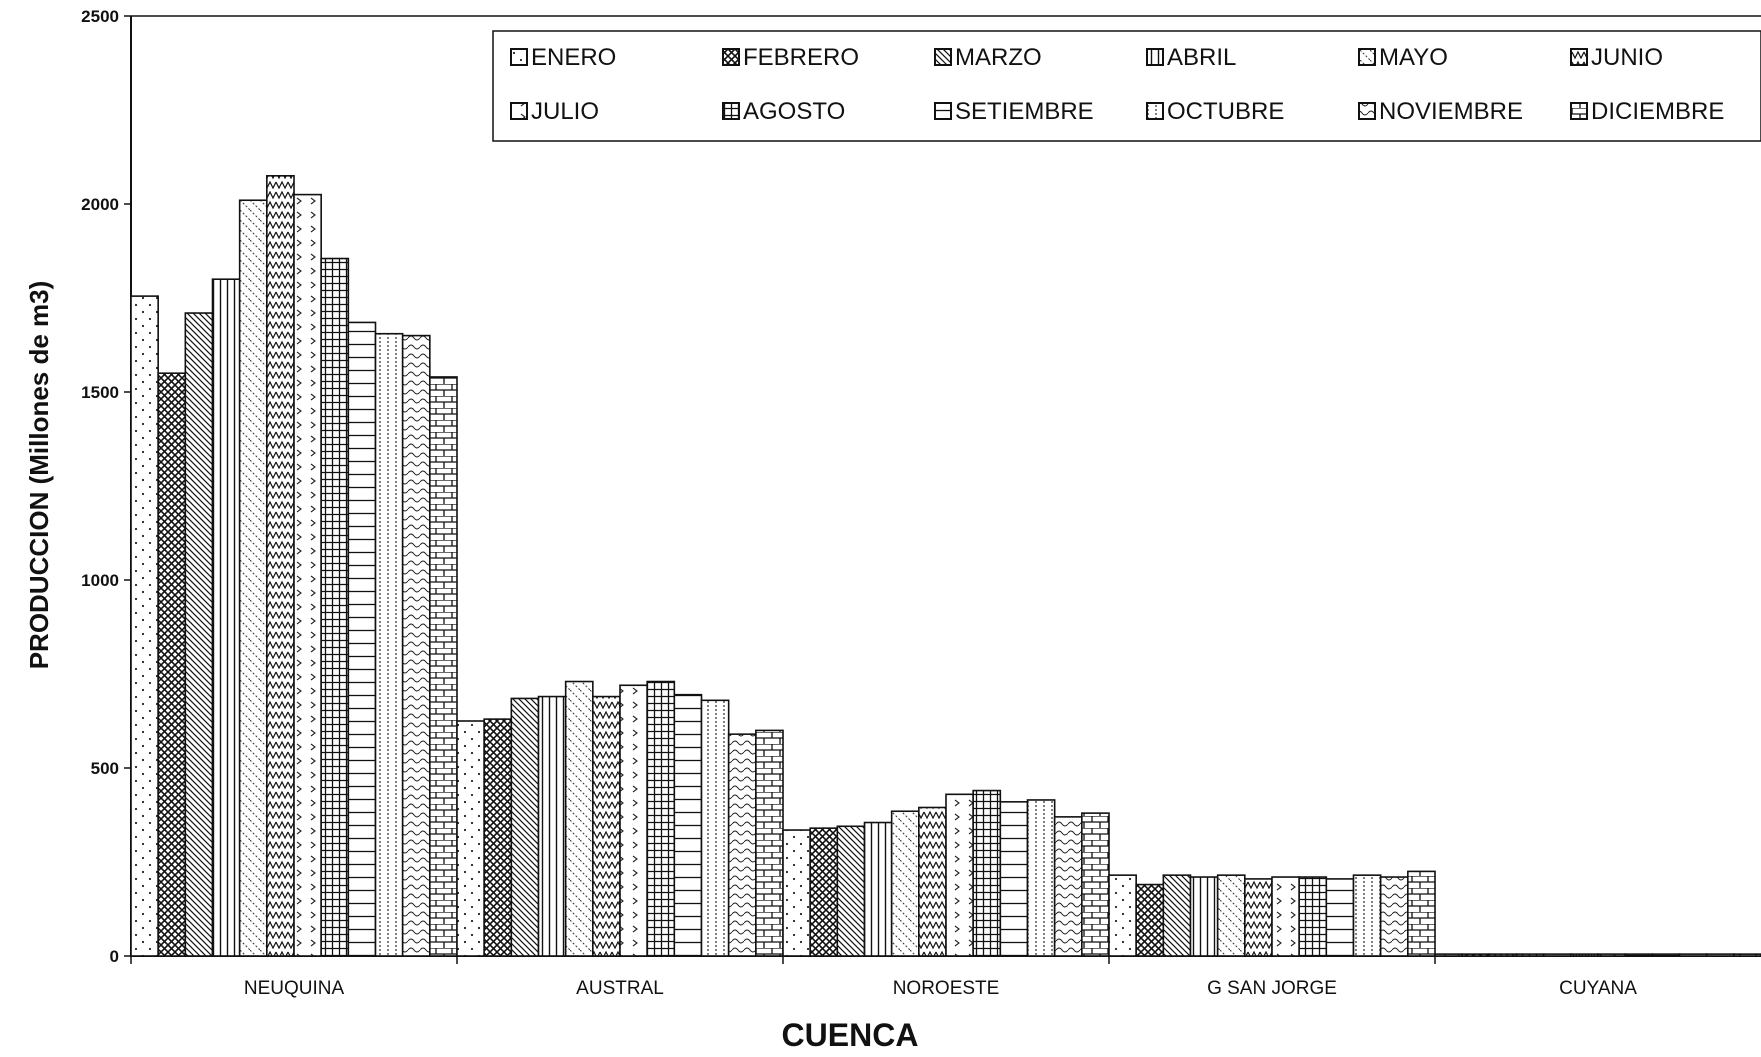 The width and height of the screenshot is (1761, 1057). Describe the element at coordinates (100, 16) in the screenshot. I see `y-tick-label: 2500` at that location.